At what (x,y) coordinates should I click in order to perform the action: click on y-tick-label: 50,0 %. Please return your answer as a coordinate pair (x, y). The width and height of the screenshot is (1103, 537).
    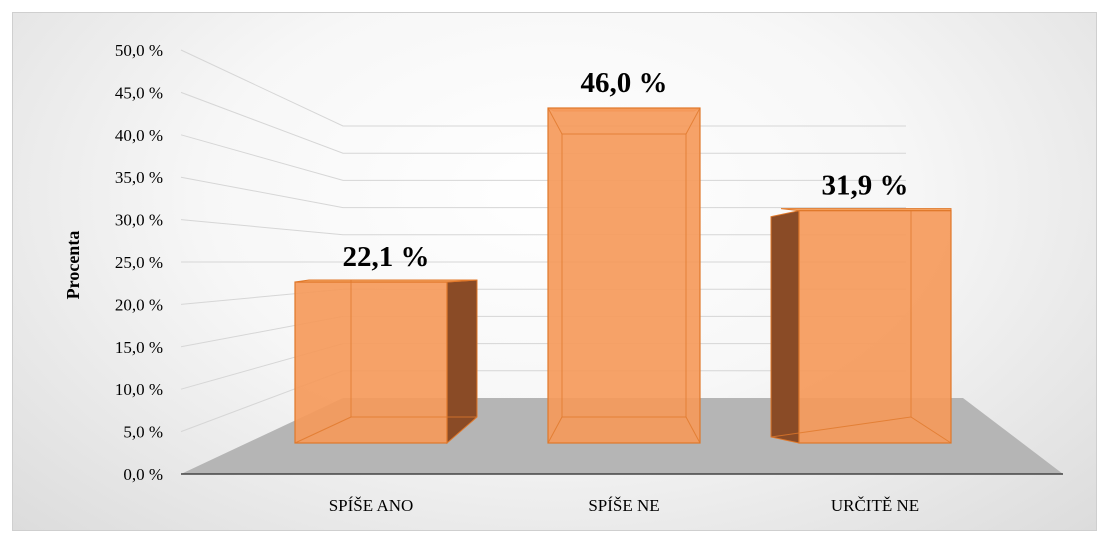
    Looking at the image, I should click on (139, 50).